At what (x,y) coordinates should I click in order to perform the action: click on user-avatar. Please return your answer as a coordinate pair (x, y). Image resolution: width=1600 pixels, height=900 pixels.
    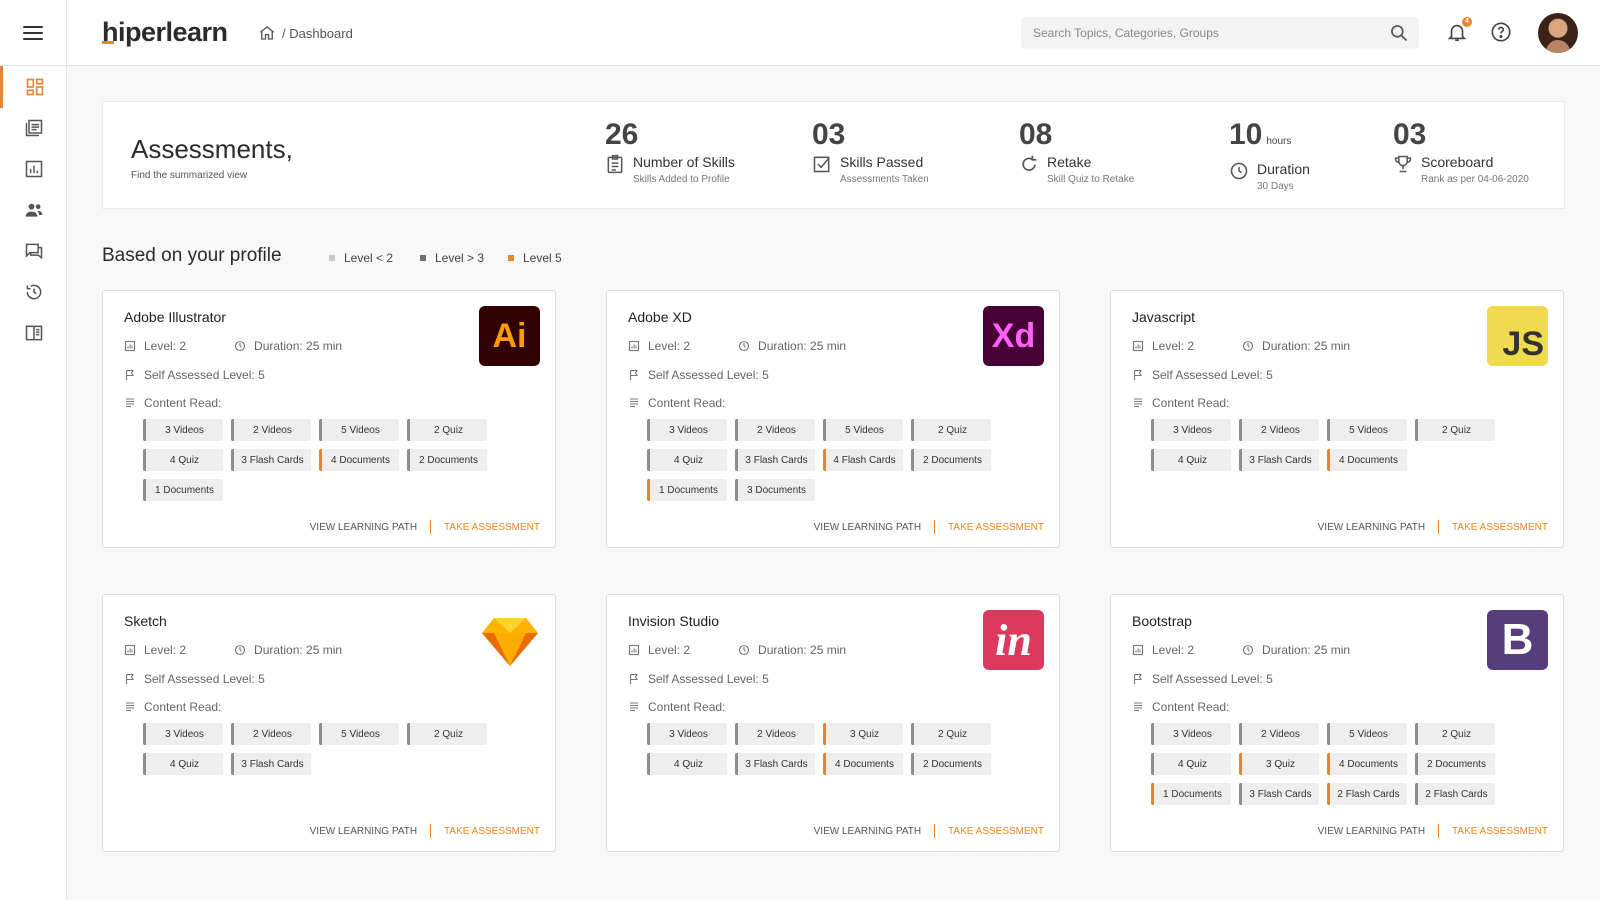
    Looking at the image, I should click on (1558, 33).